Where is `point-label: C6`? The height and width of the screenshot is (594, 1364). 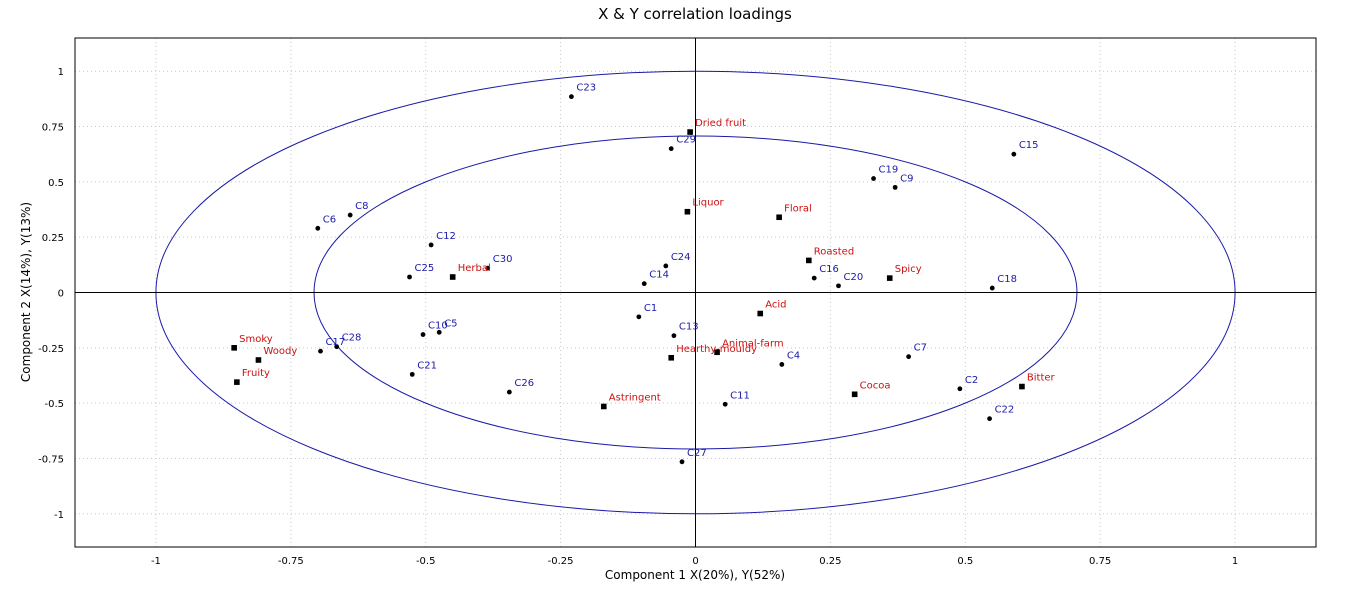
point-label: C6 is located at coordinates (329, 219).